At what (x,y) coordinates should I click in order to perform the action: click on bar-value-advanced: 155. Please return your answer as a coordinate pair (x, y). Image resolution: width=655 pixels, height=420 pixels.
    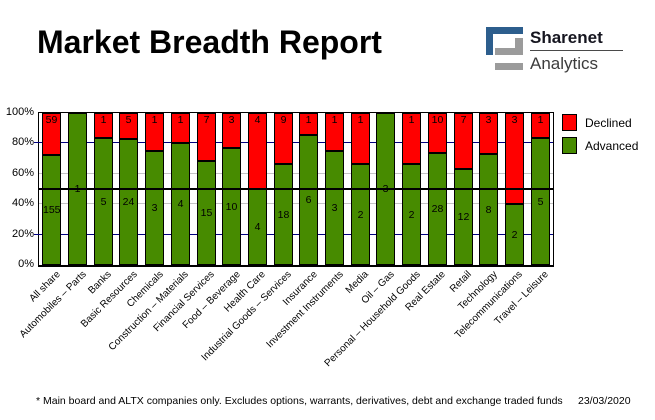
    Looking at the image, I should click on (52, 210).